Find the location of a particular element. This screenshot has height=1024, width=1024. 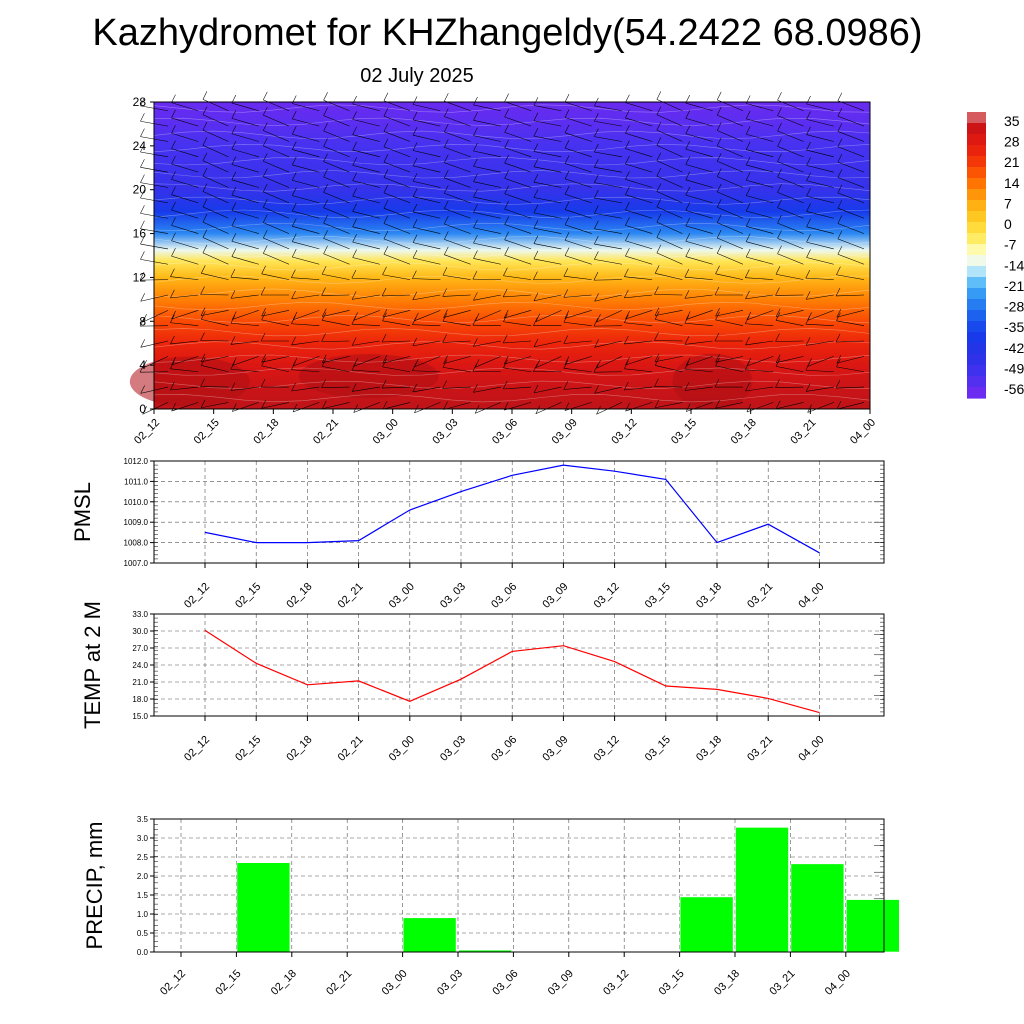

heatmap-y-tick-label: 24 is located at coordinates (140, 146).